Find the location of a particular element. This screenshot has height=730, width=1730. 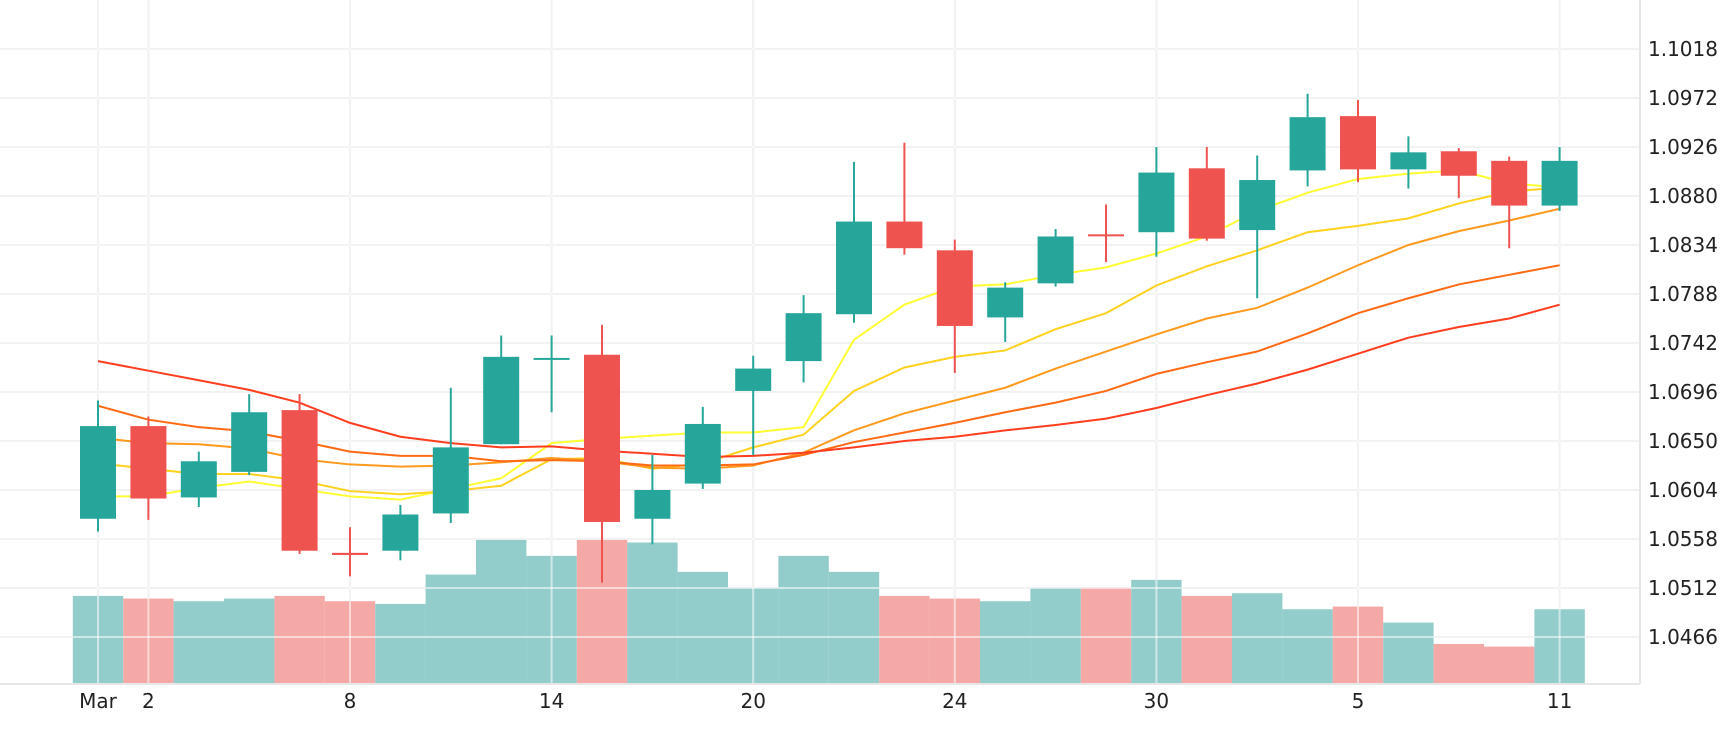

y-tick-label: 1.0512 is located at coordinates (1683, 588).